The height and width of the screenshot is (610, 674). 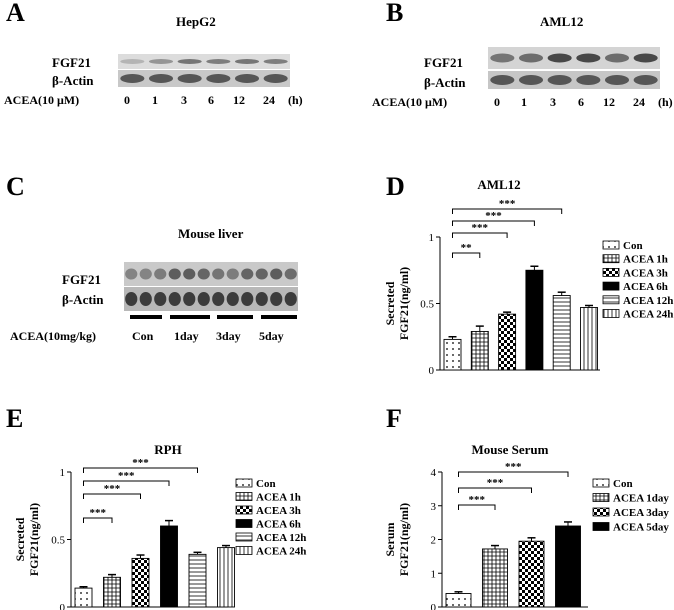 I want to click on legend-entry: ACEA 3h, so click(x=278, y=511).